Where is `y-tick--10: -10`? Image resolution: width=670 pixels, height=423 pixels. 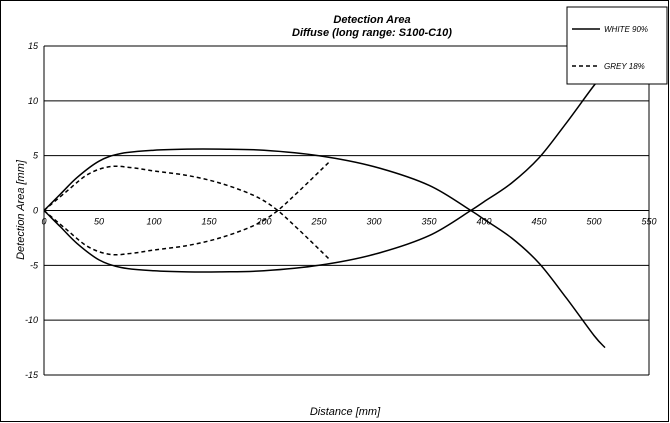
y-tick--10: -10 is located at coordinates (31, 320).